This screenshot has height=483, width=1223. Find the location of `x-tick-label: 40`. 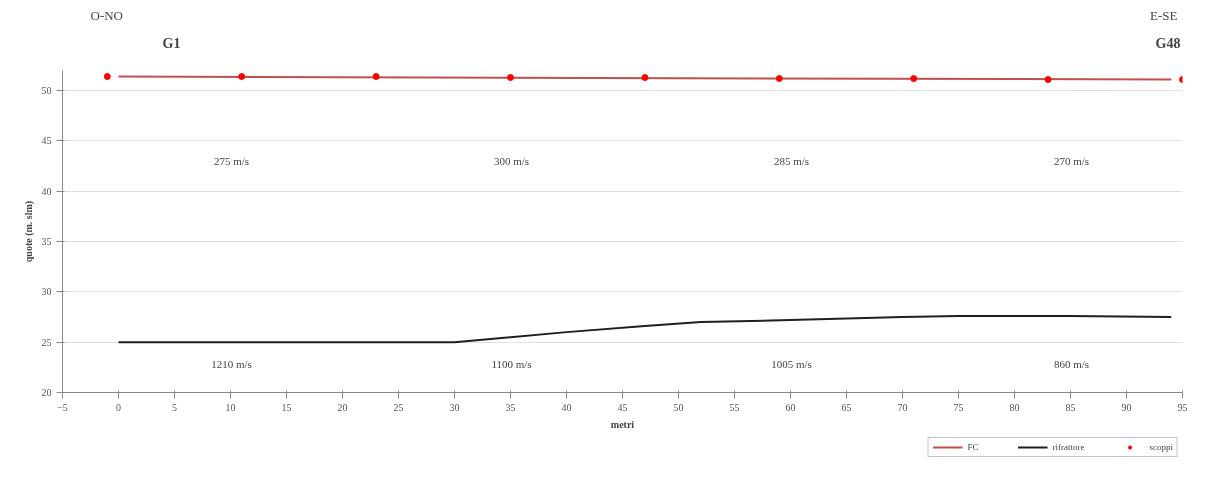

x-tick-label: 40 is located at coordinates (566, 407).